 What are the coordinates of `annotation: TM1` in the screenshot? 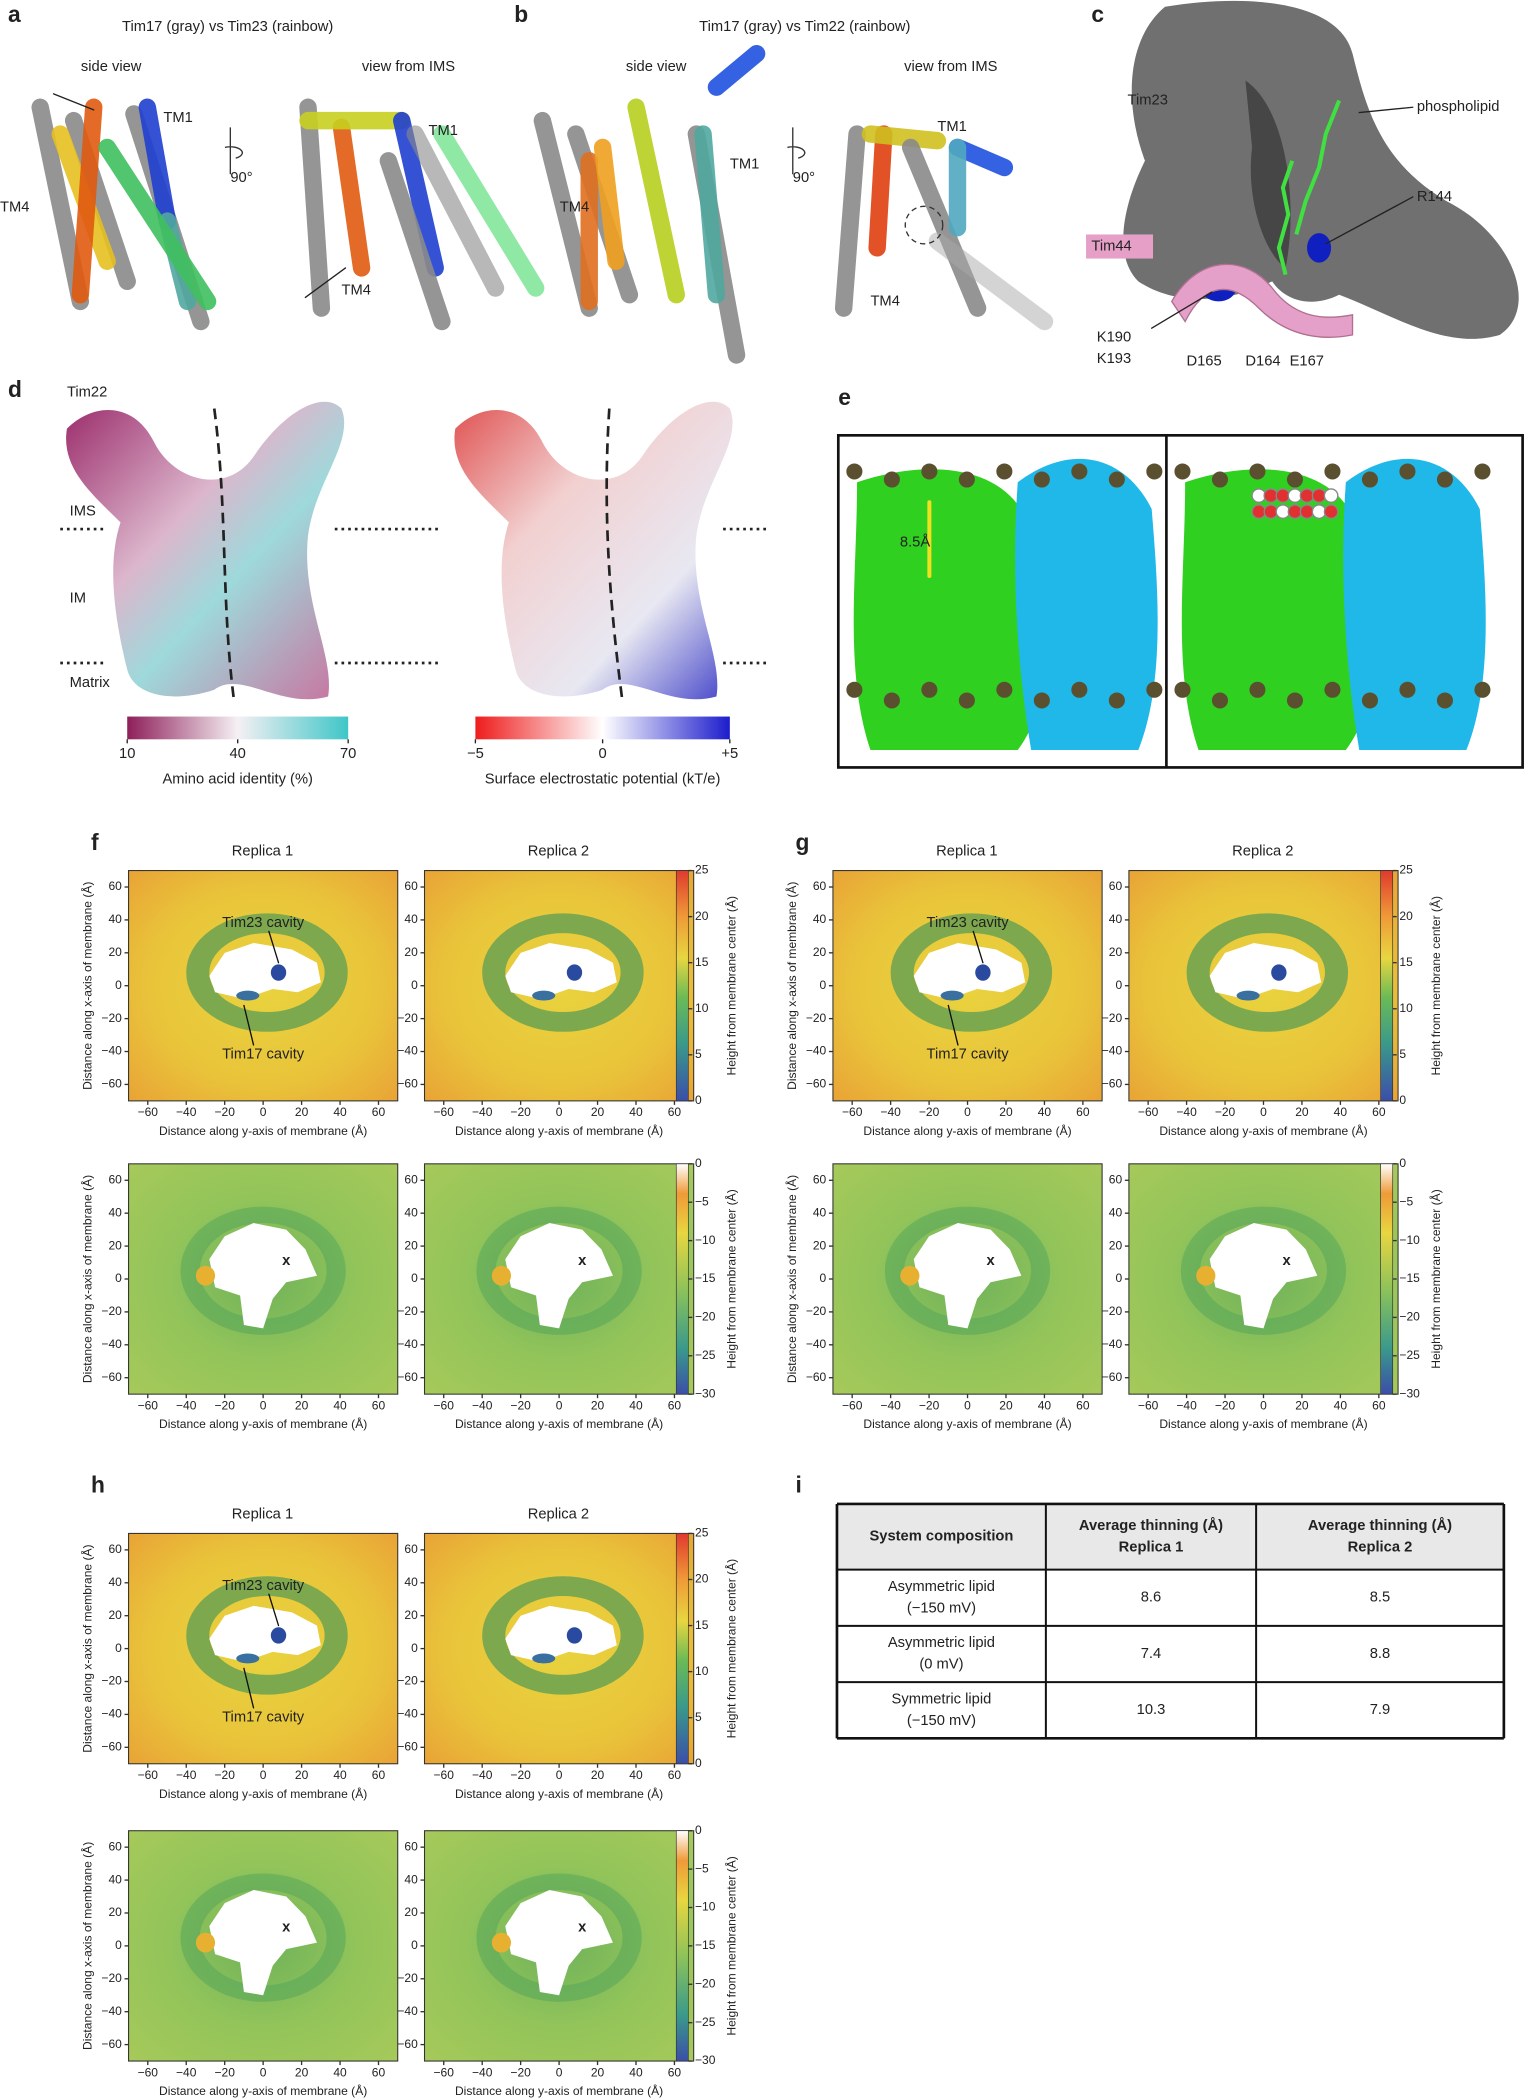 It's located at (951, 127).